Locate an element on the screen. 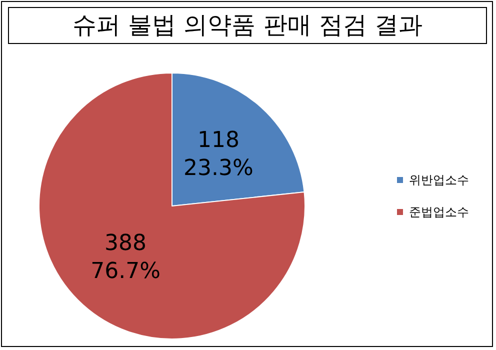  data-label: 388 76.7% is located at coordinates (125, 257).